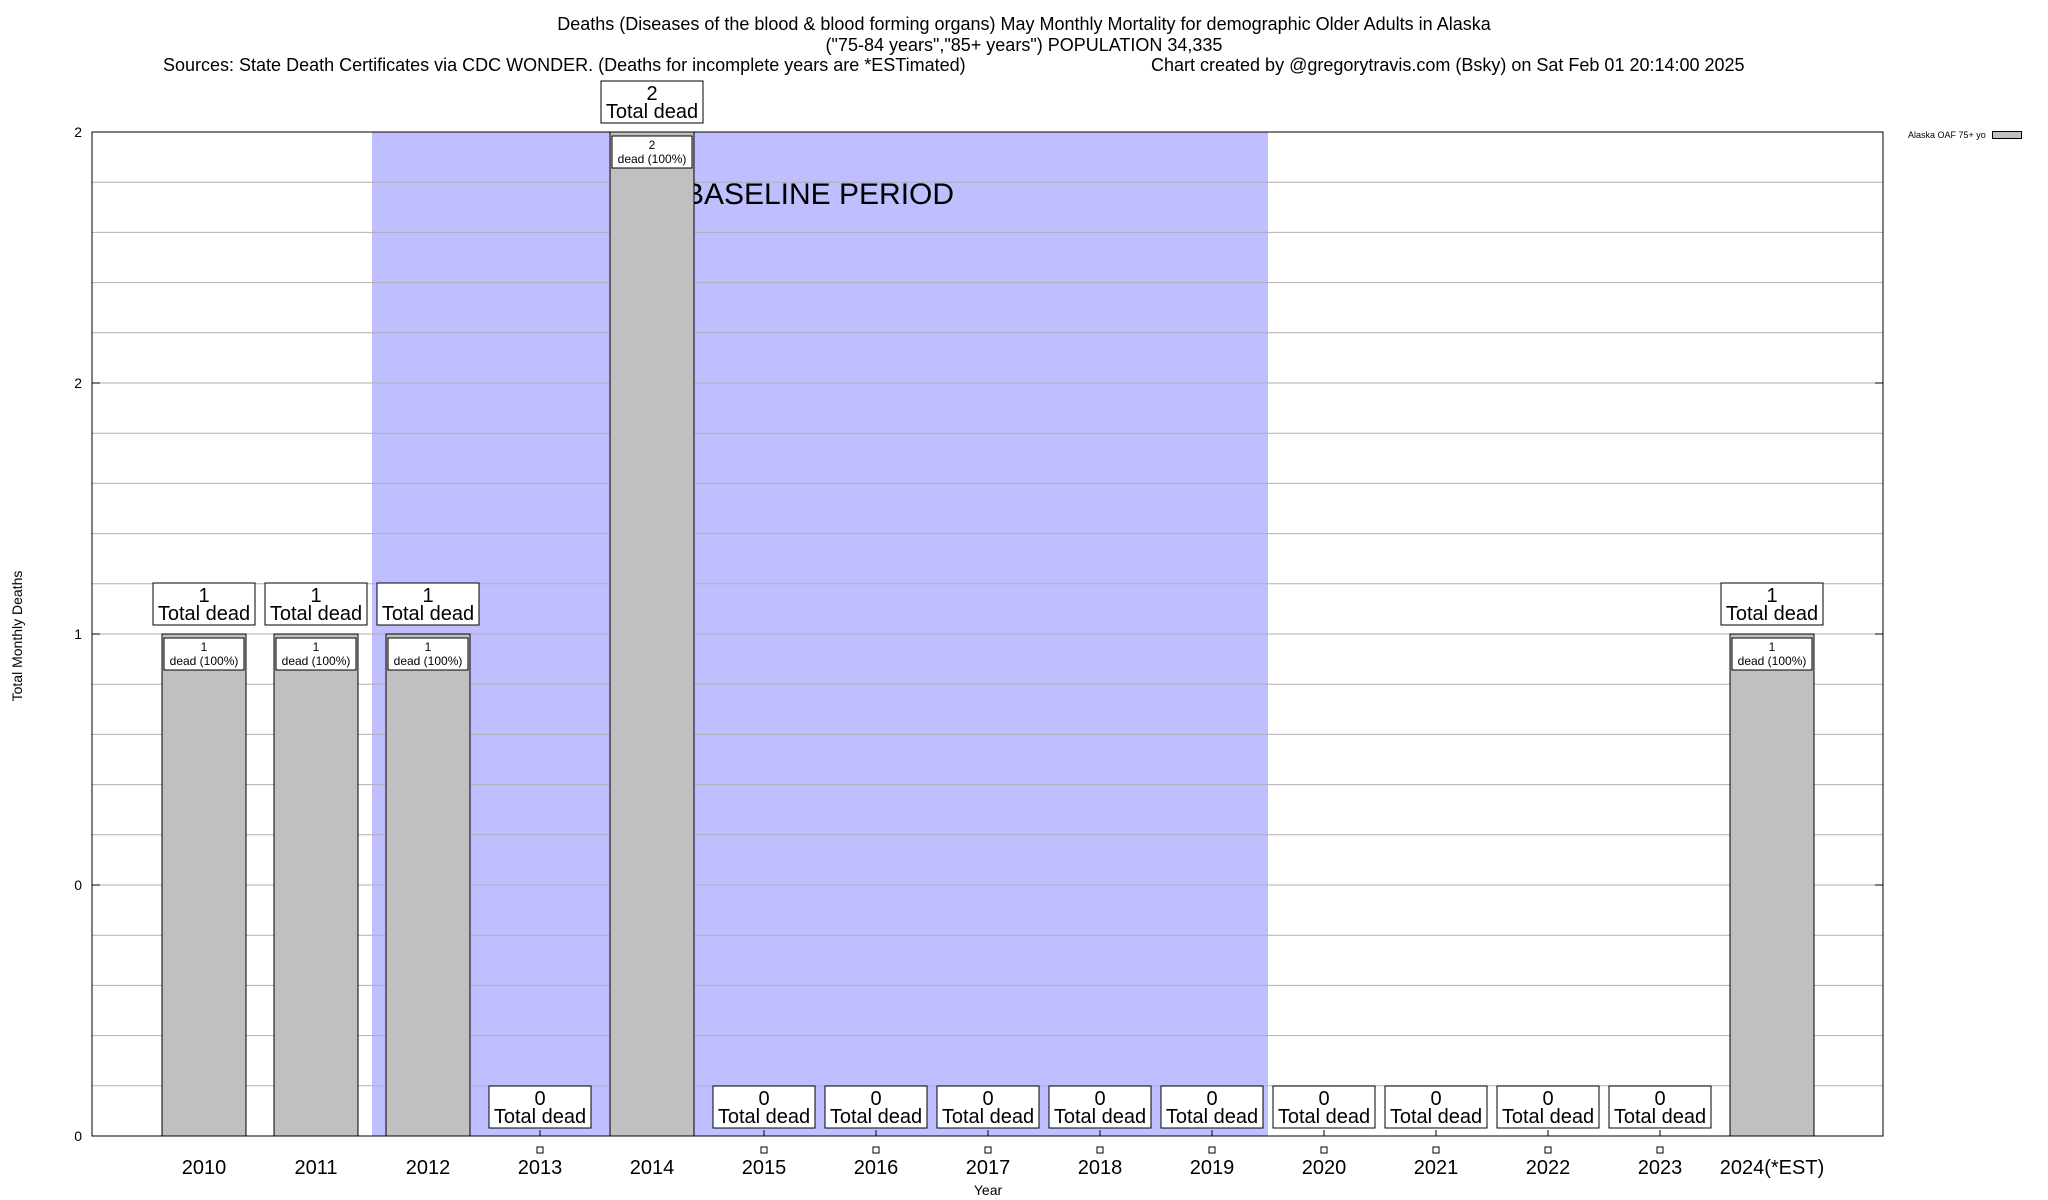  I want to click on x-tick-label: 2021, so click(1436, 1168).